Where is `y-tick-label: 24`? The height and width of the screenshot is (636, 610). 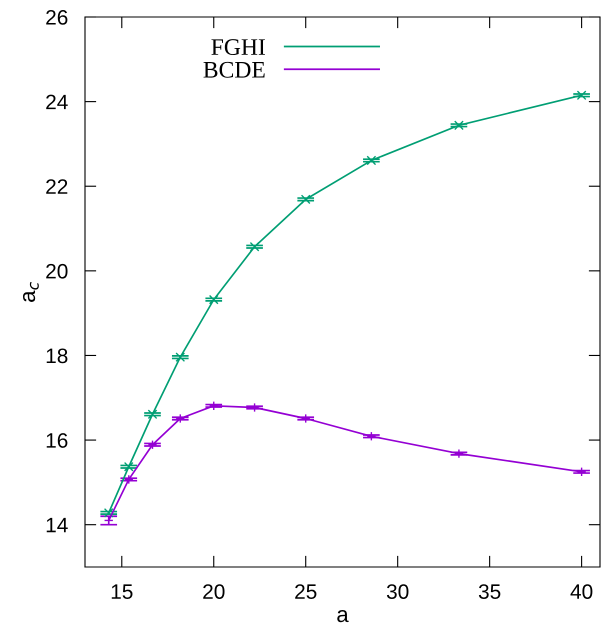 y-tick-label: 24 is located at coordinates (57, 102).